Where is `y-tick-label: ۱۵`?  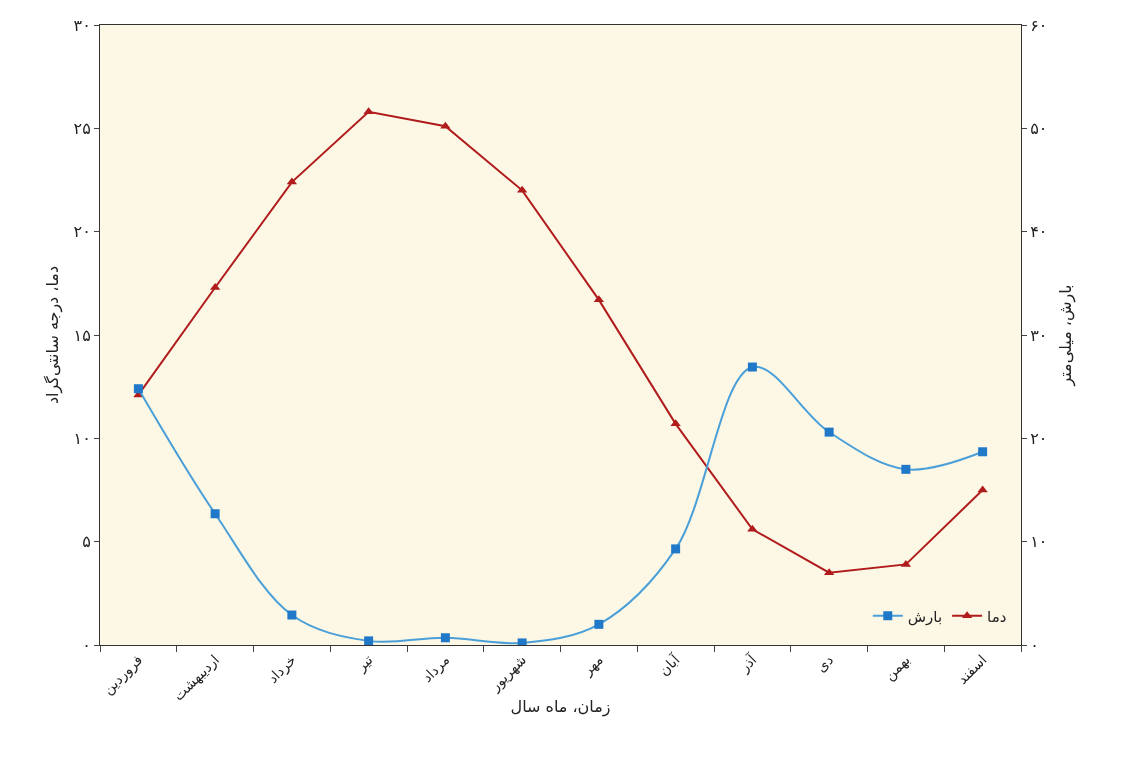 y-tick-label: ۱۵ is located at coordinates (82, 335).